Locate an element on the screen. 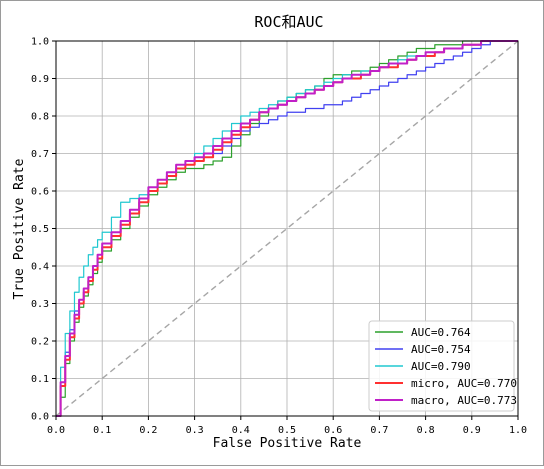  legend-label-4: macro, AUC=0.773 is located at coordinates (464, 400).